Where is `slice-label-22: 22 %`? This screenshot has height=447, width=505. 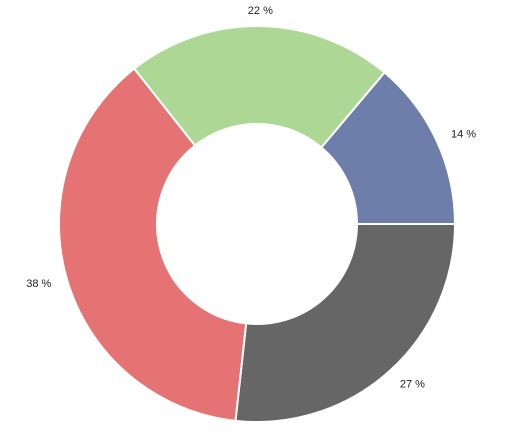
slice-label-22: 22 % is located at coordinates (260, 11).